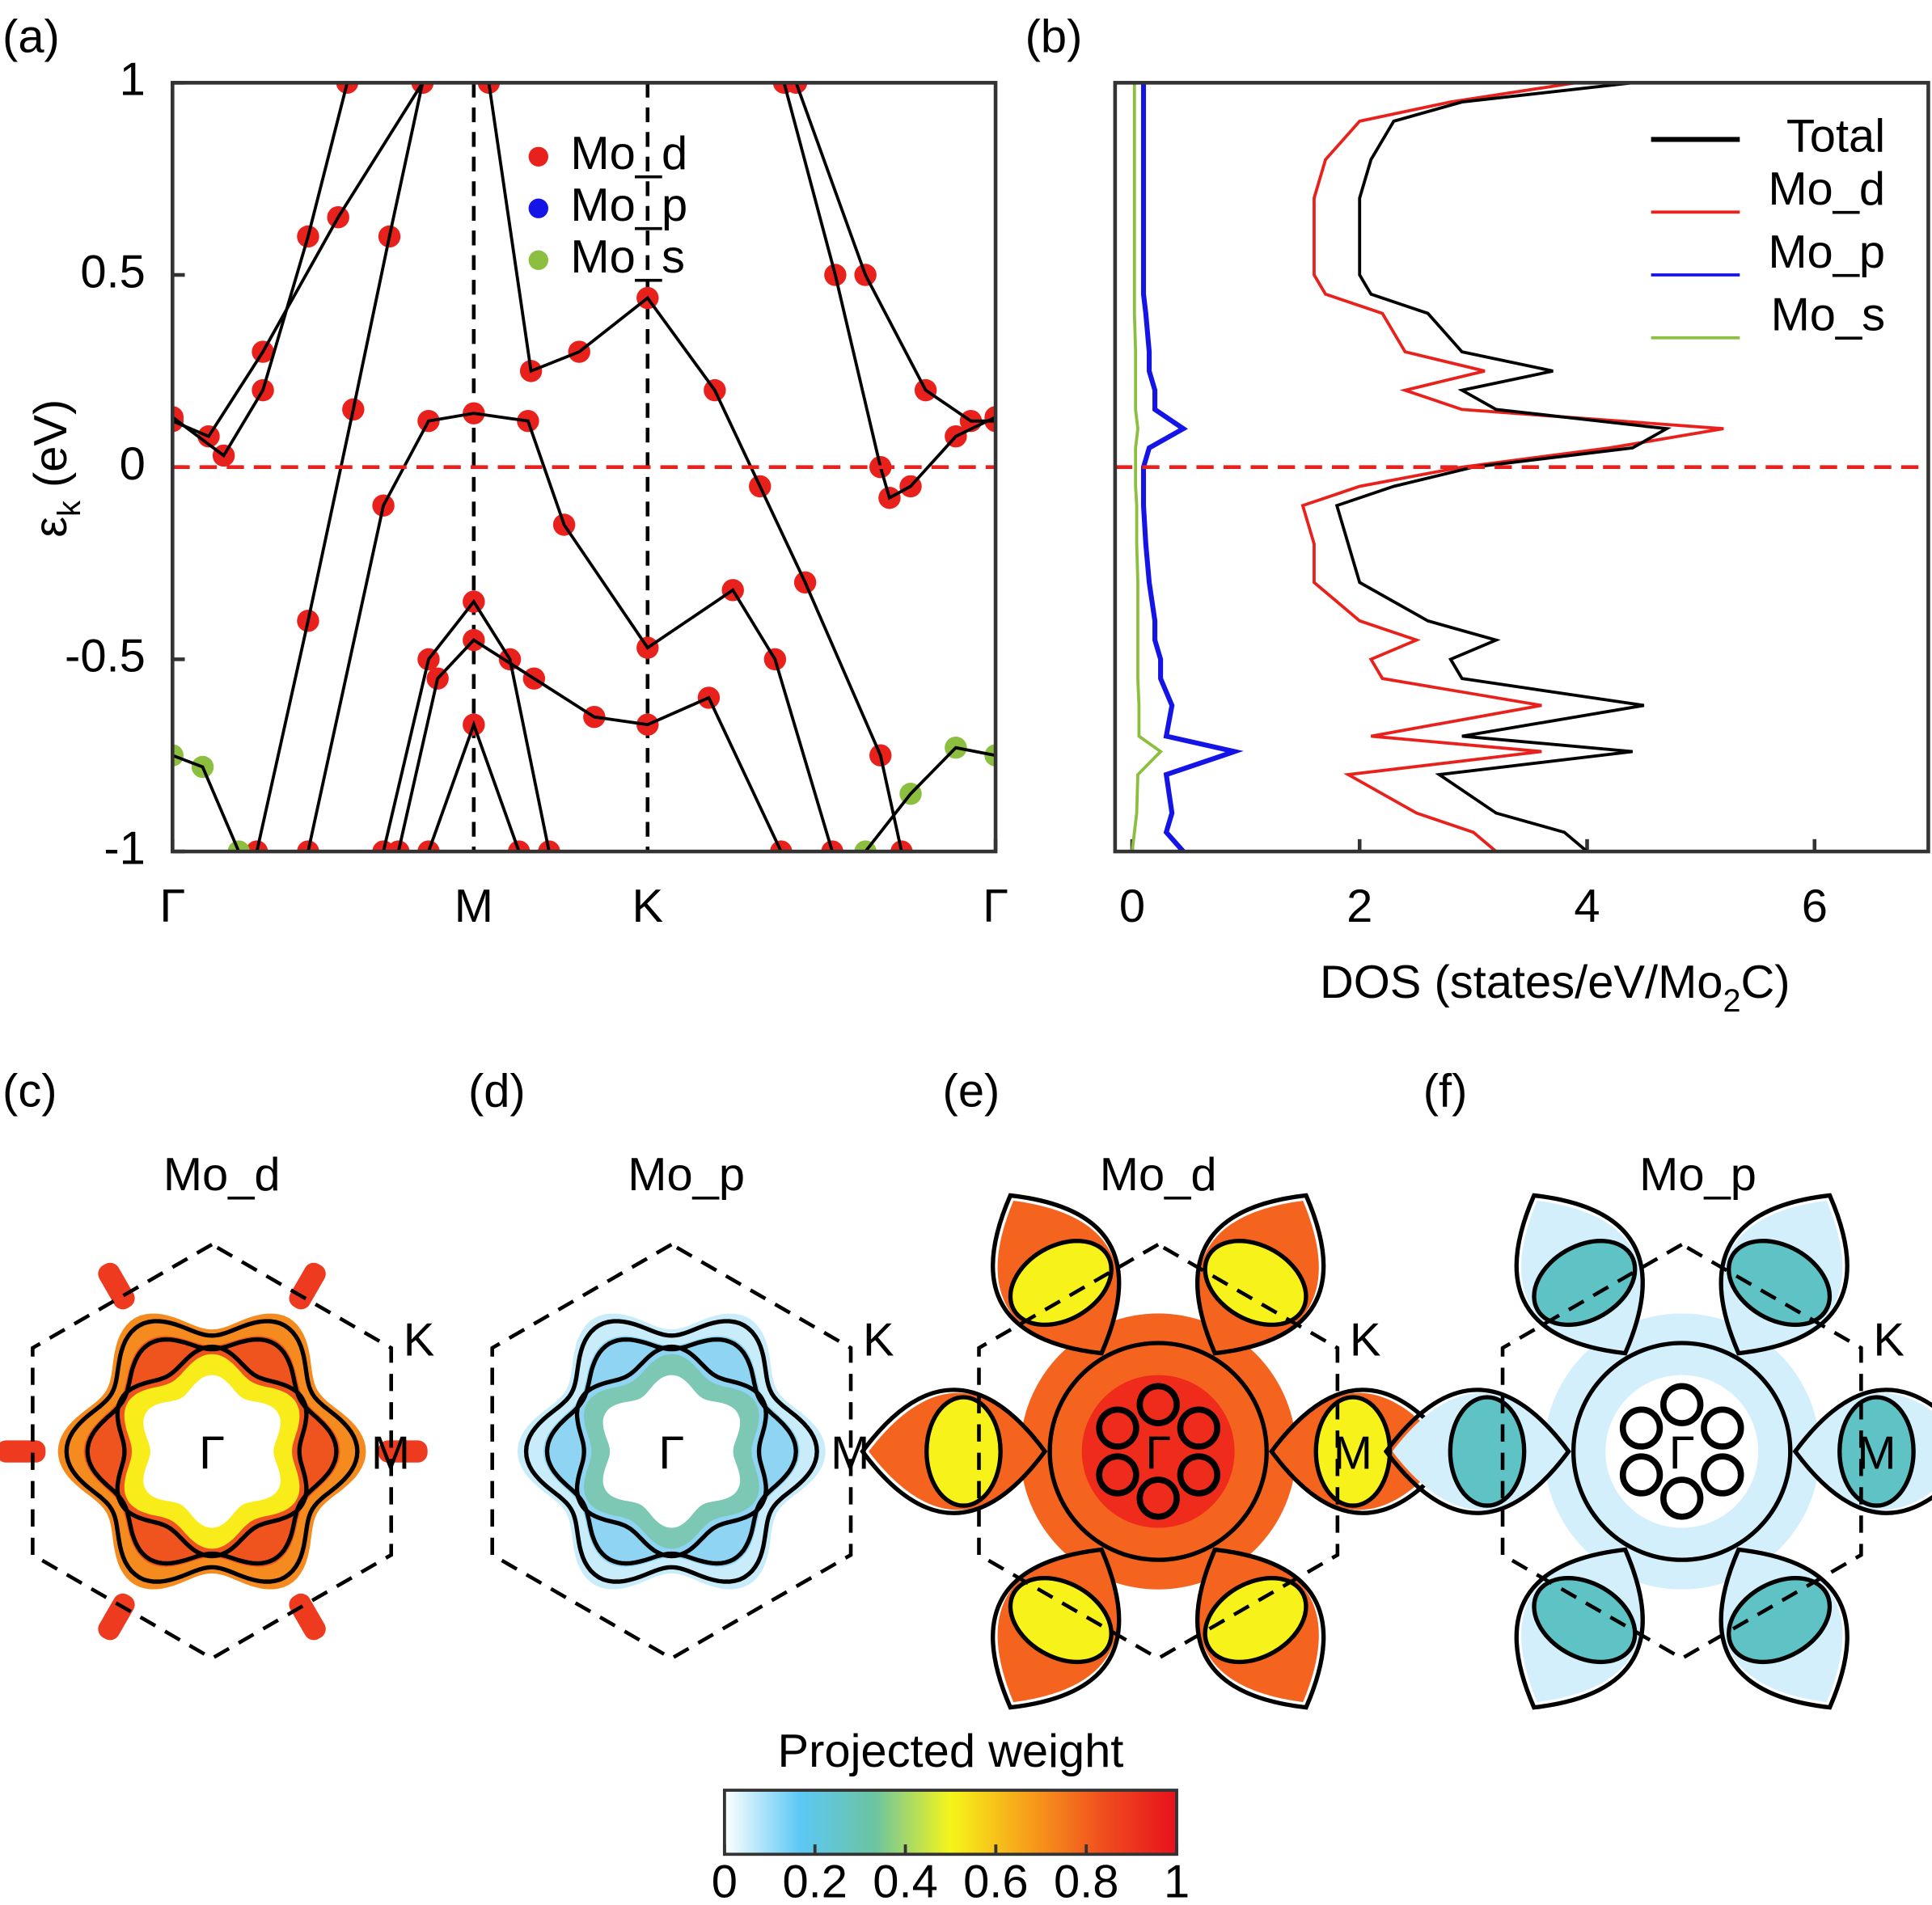 This screenshot has height=1905, width=1932. I want to click on legend-label: Mo_d, so click(628, 154).